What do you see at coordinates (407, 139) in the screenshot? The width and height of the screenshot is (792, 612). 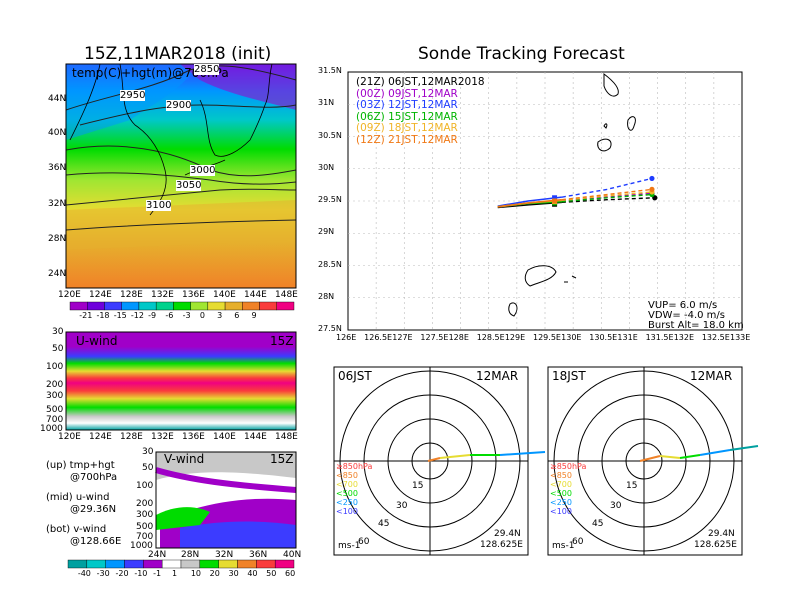 I see `track-legend-entry: (12Z) 21JST,12MAR` at bounding box center [407, 139].